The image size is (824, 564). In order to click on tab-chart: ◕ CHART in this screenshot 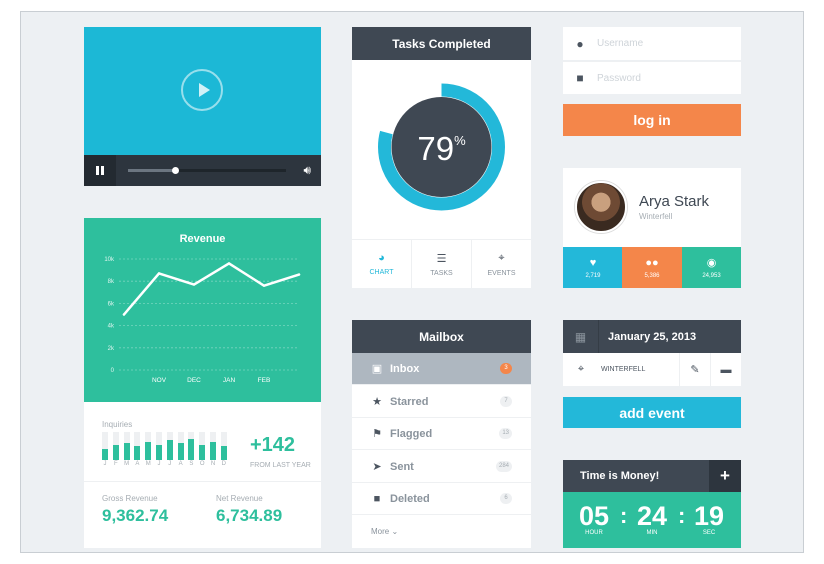, I will do `click(382, 264)`.